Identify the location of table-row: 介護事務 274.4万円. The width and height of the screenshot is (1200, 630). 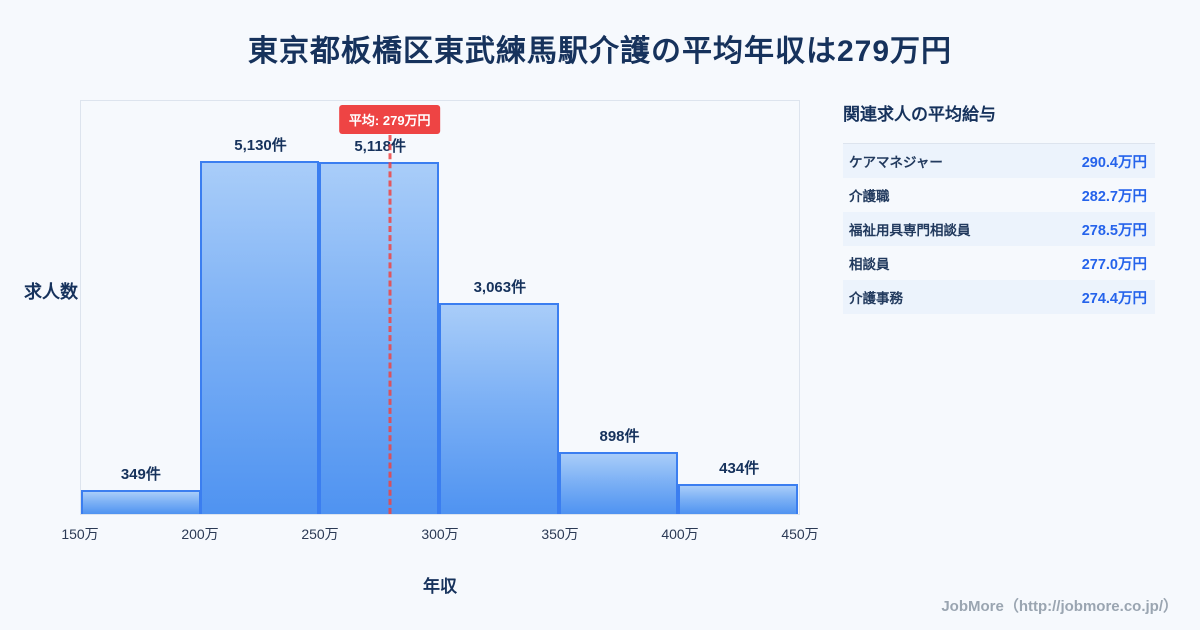
(999, 297).